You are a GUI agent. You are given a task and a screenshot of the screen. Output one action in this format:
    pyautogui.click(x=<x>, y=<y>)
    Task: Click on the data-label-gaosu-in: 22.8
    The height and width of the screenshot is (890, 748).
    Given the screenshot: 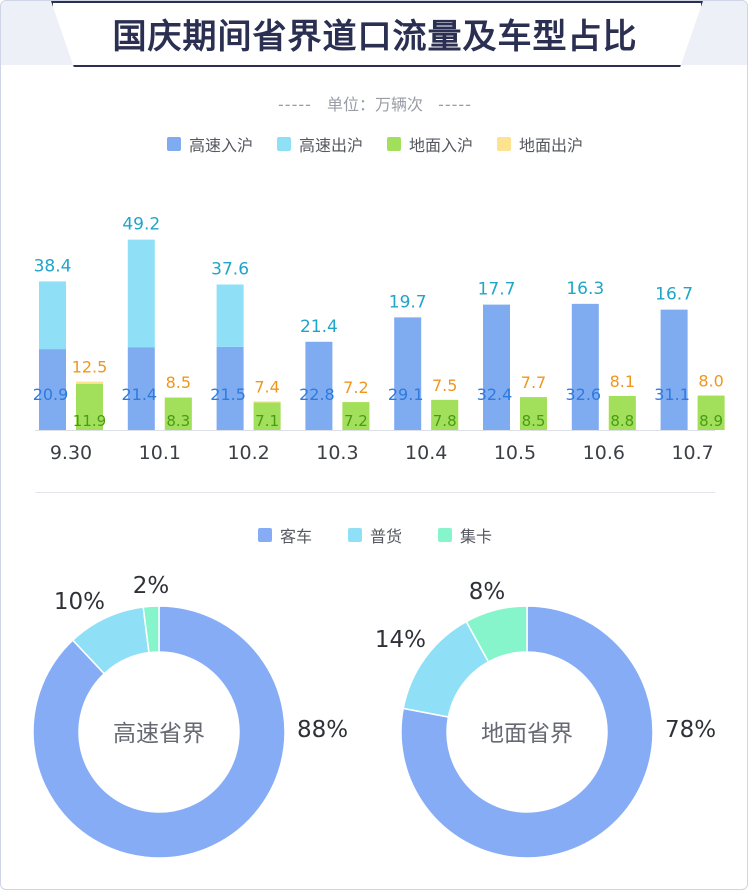 What is the action you would take?
    pyautogui.click(x=317, y=394)
    